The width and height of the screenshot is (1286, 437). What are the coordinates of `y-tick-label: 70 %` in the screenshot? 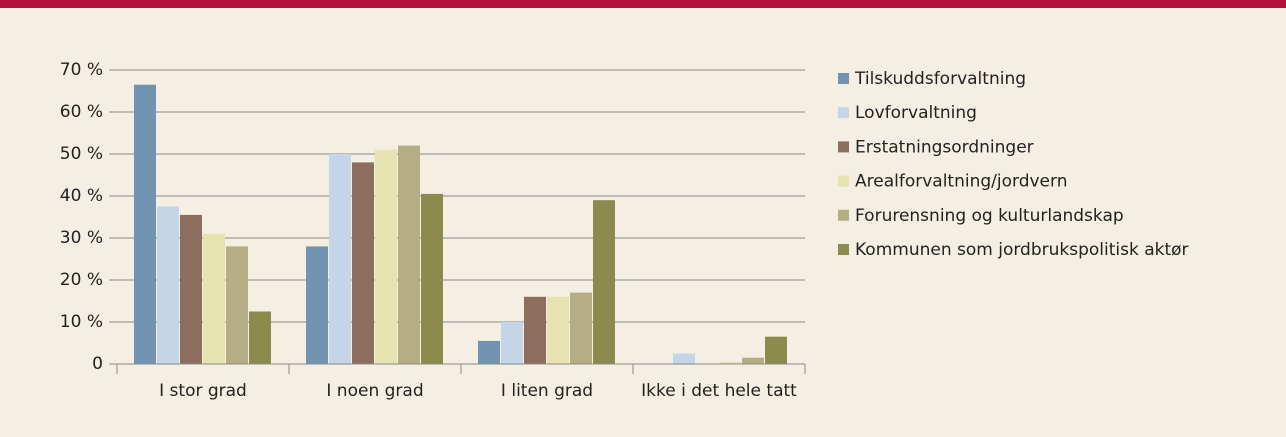 It's located at (81, 70).